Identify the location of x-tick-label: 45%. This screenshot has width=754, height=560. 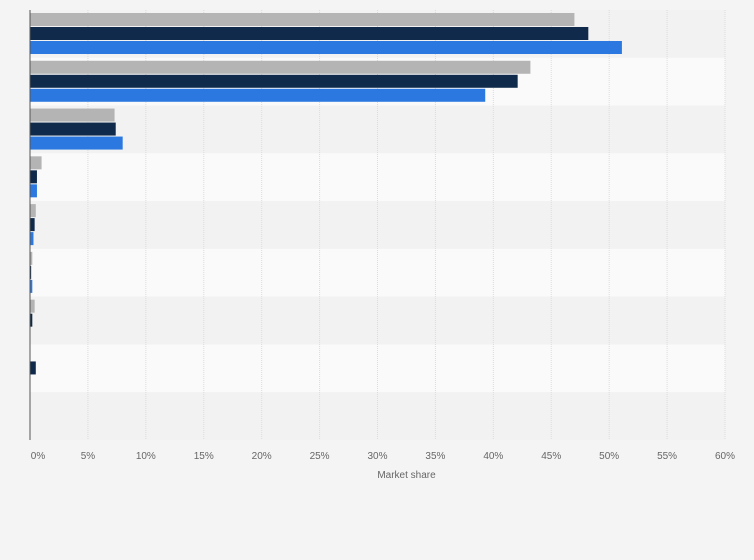
(551, 456).